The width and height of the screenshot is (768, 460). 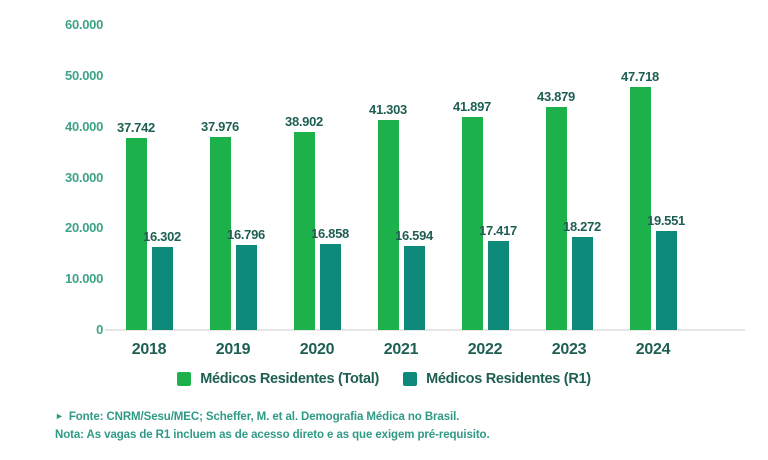 I want to click on bar-total-2021, so click(x=388, y=225).